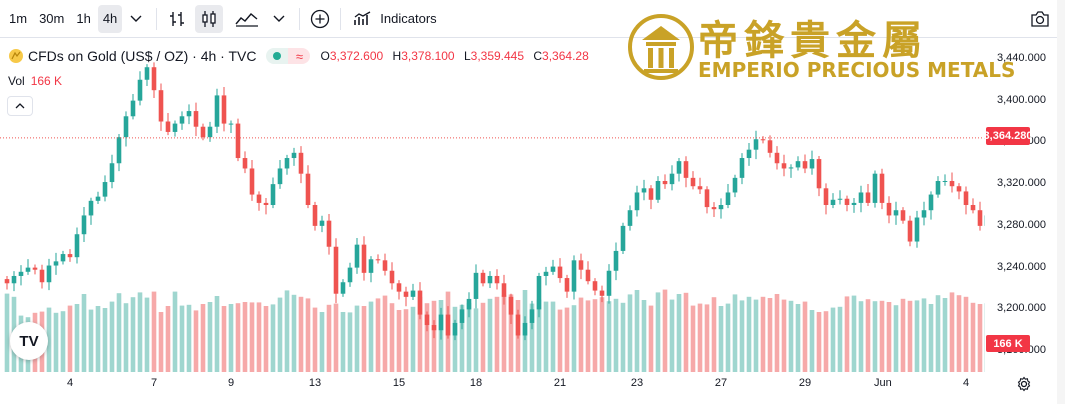  Describe the element at coordinates (277, 56) in the screenshot. I see `market-open-dot-icon` at that location.